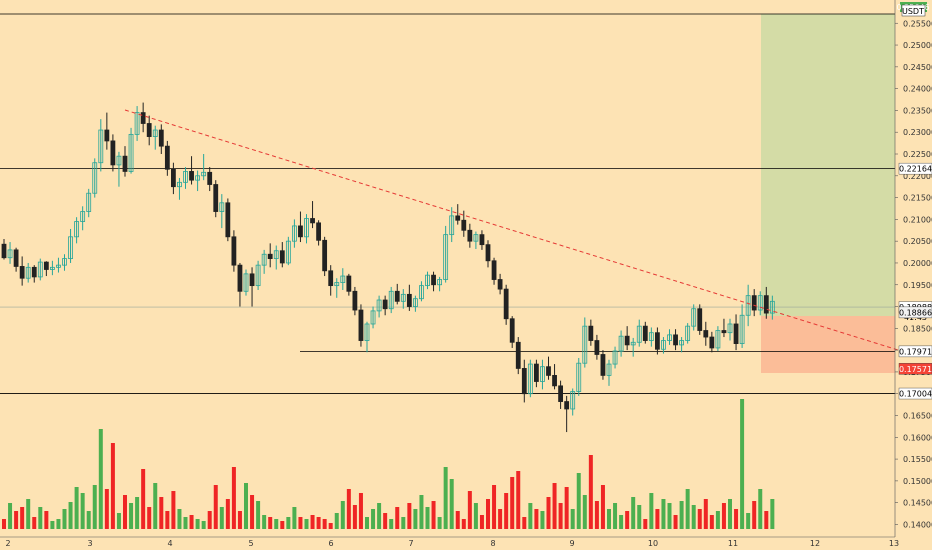 The image size is (932, 550). Describe the element at coordinates (653, 543) in the screenshot. I see `time-tick-label: 10` at that location.